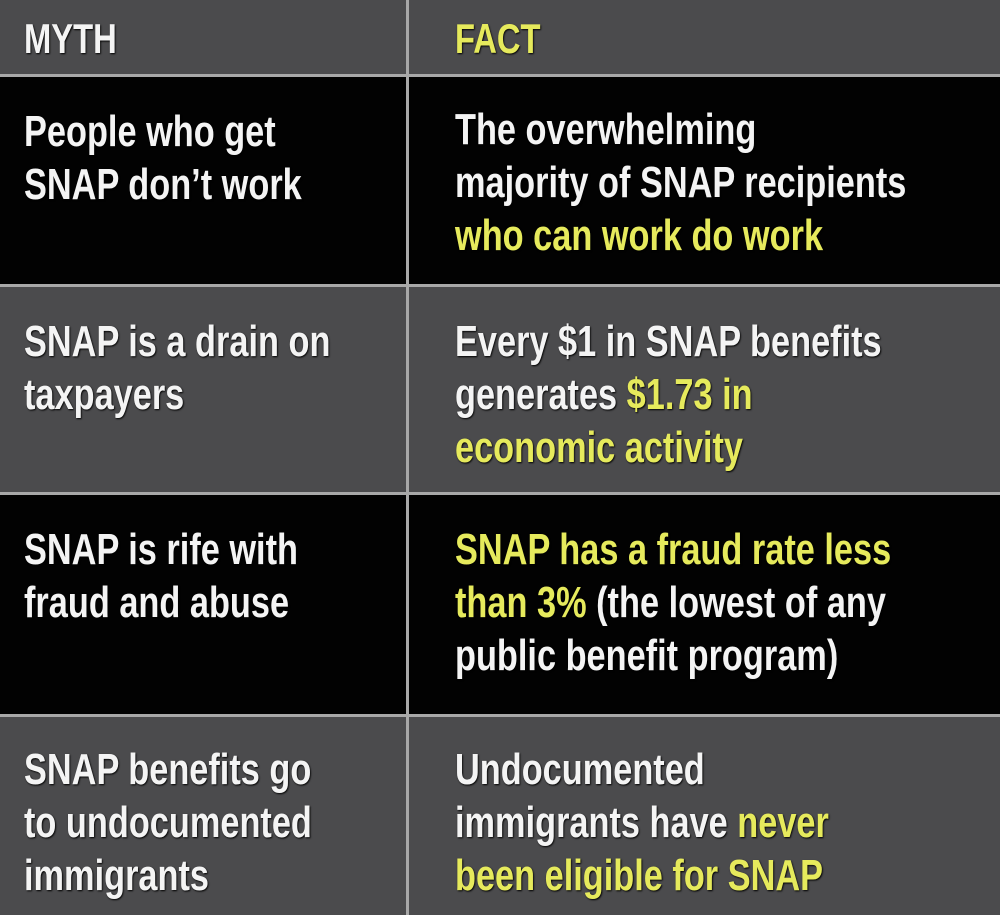 This screenshot has width=1000, height=915. I want to click on header-row: MYTH FACT, so click(500, 37).